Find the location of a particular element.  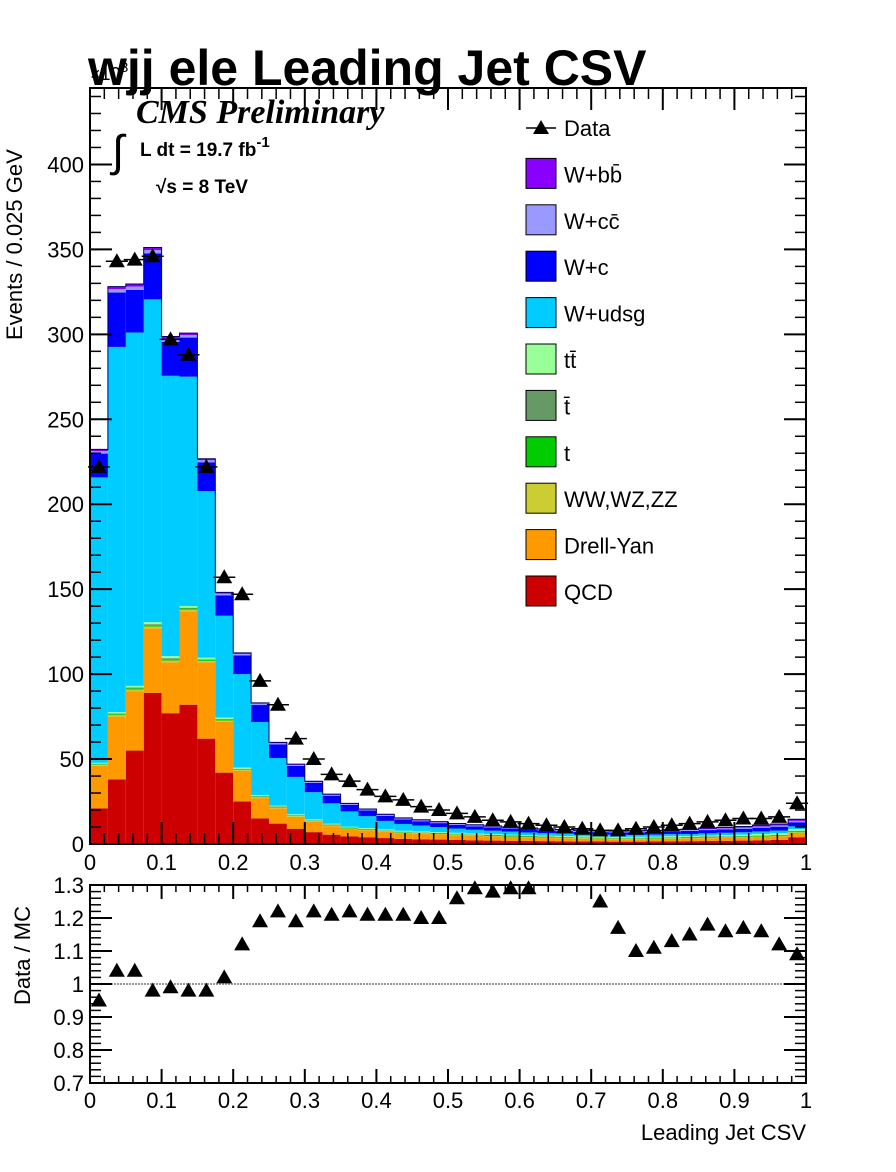

x-tick-label: 0.7 is located at coordinates (591, 862).